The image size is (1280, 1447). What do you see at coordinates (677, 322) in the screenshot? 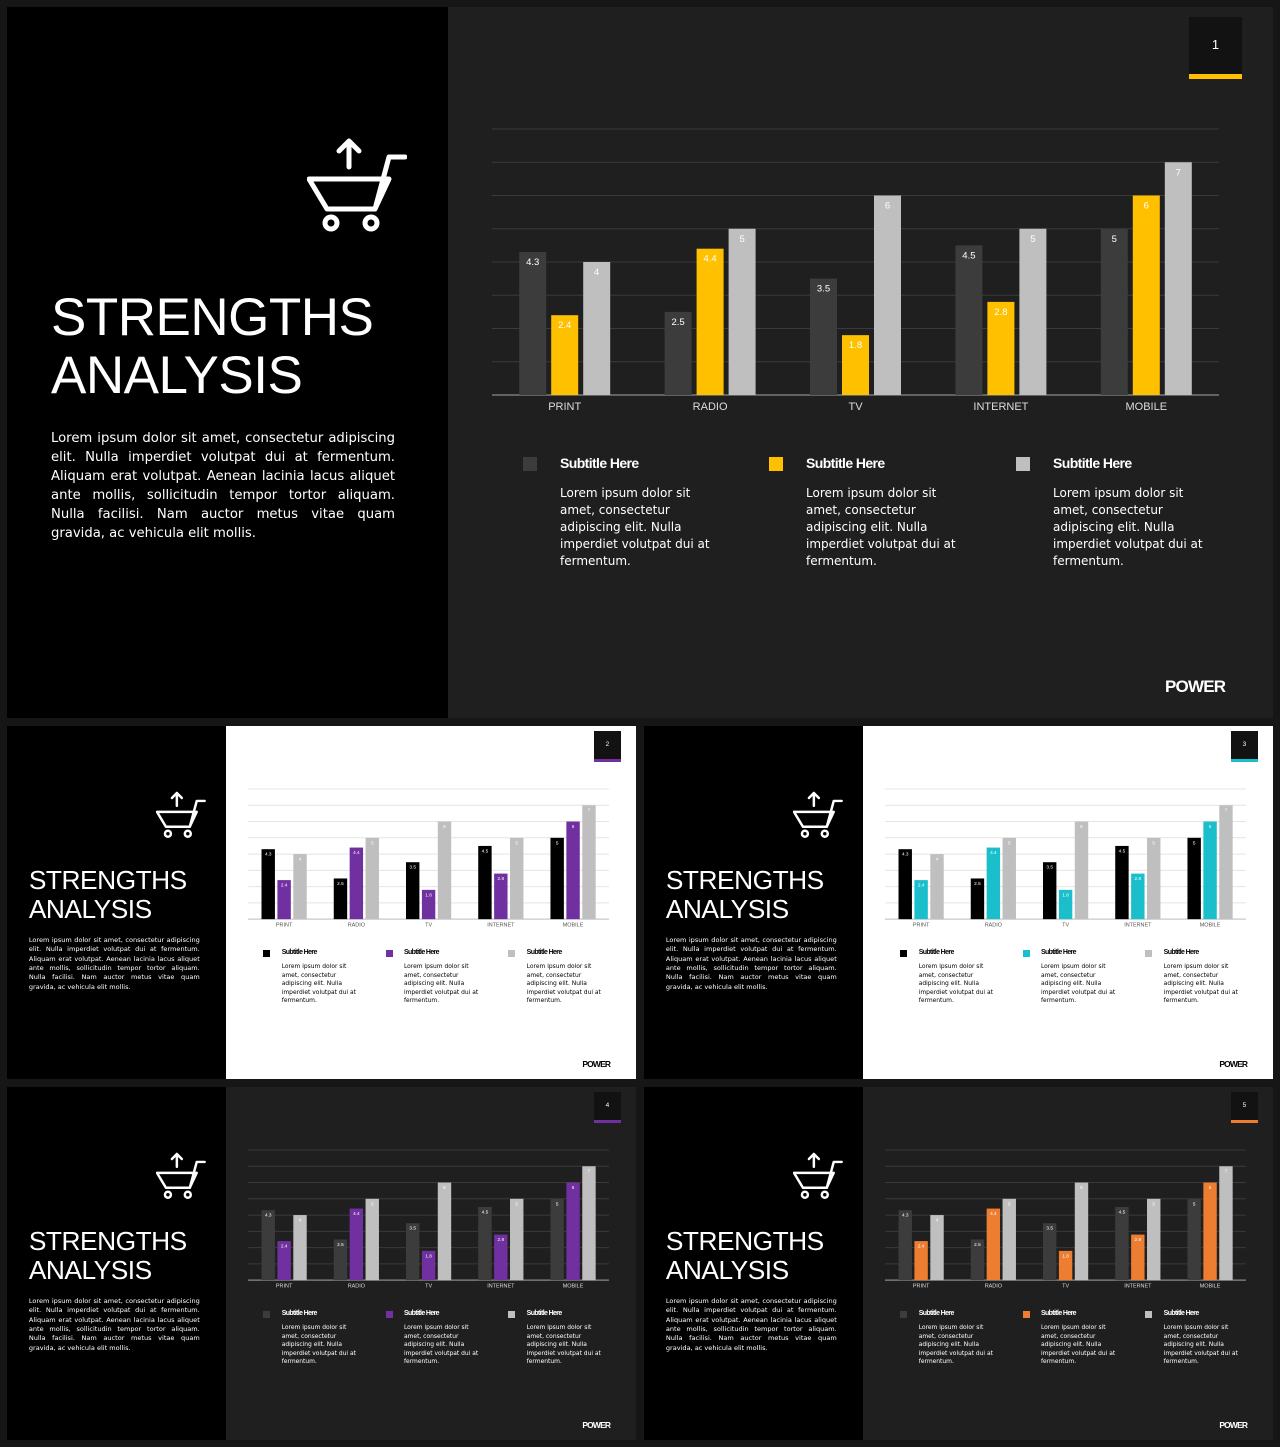
I see `data-label: 2.5` at bounding box center [677, 322].